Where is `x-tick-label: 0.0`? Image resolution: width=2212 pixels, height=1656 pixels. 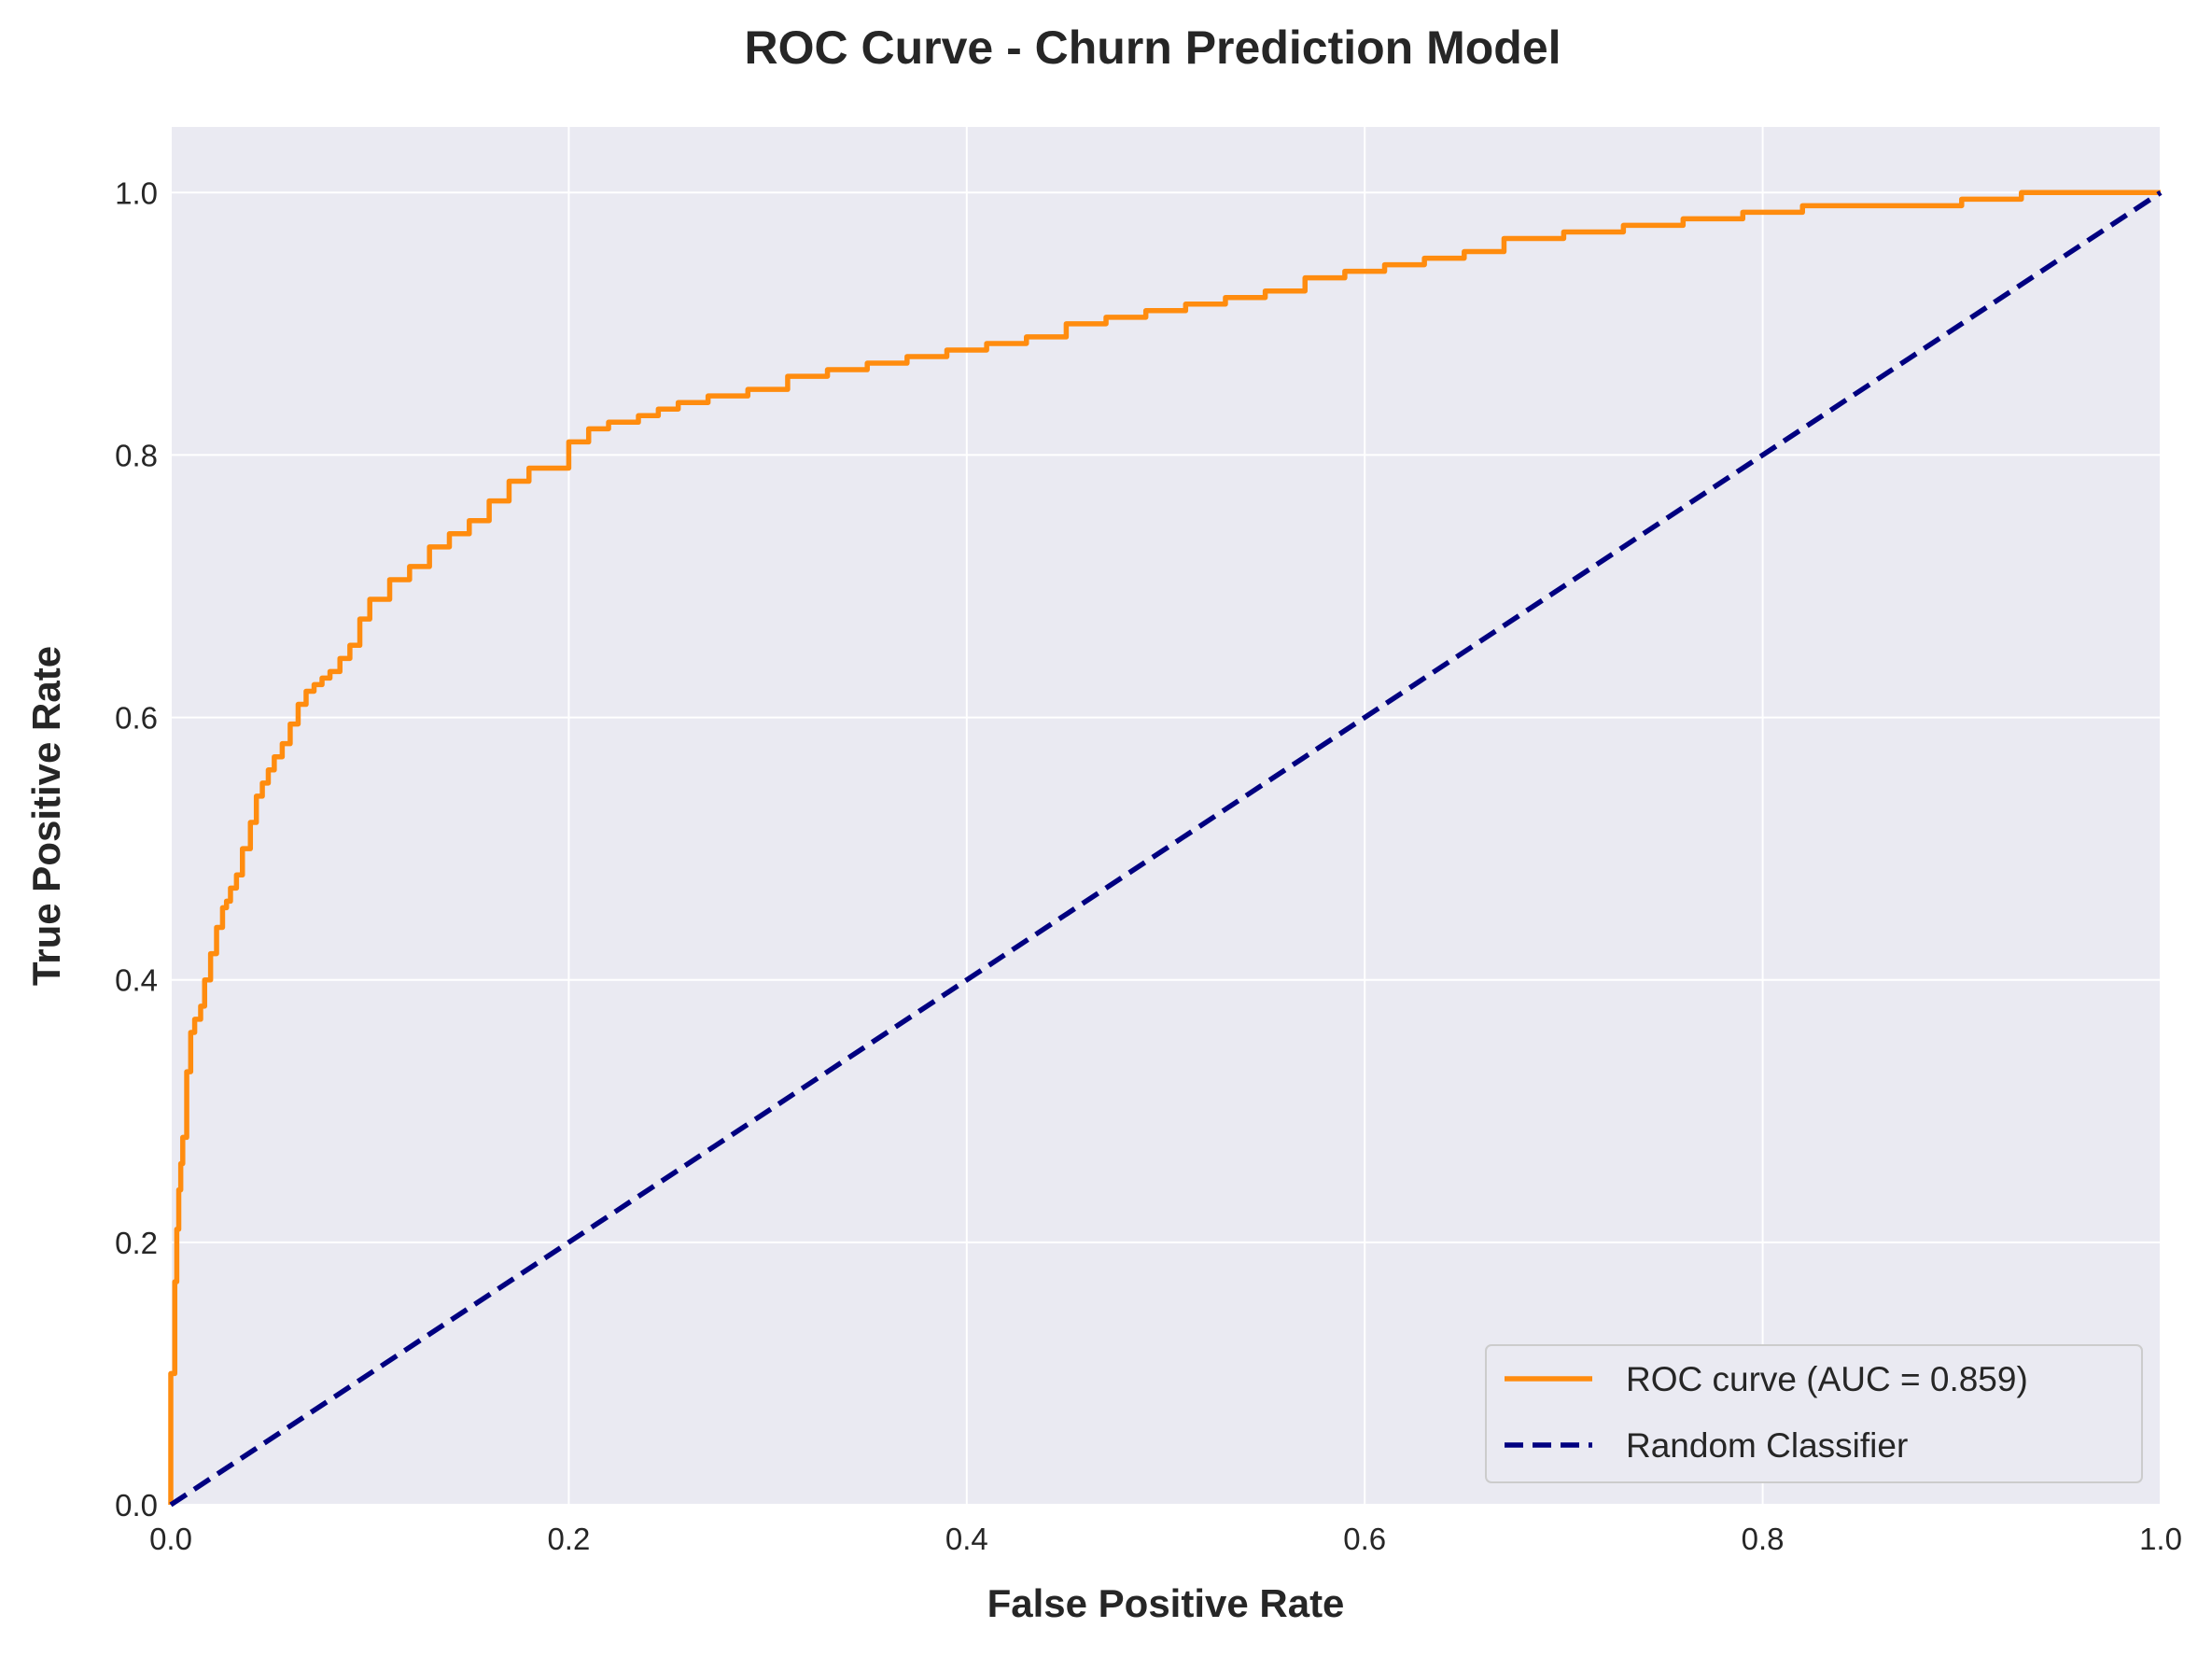
x-tick-label: 0.0 is located at coordinates (170, 1539).